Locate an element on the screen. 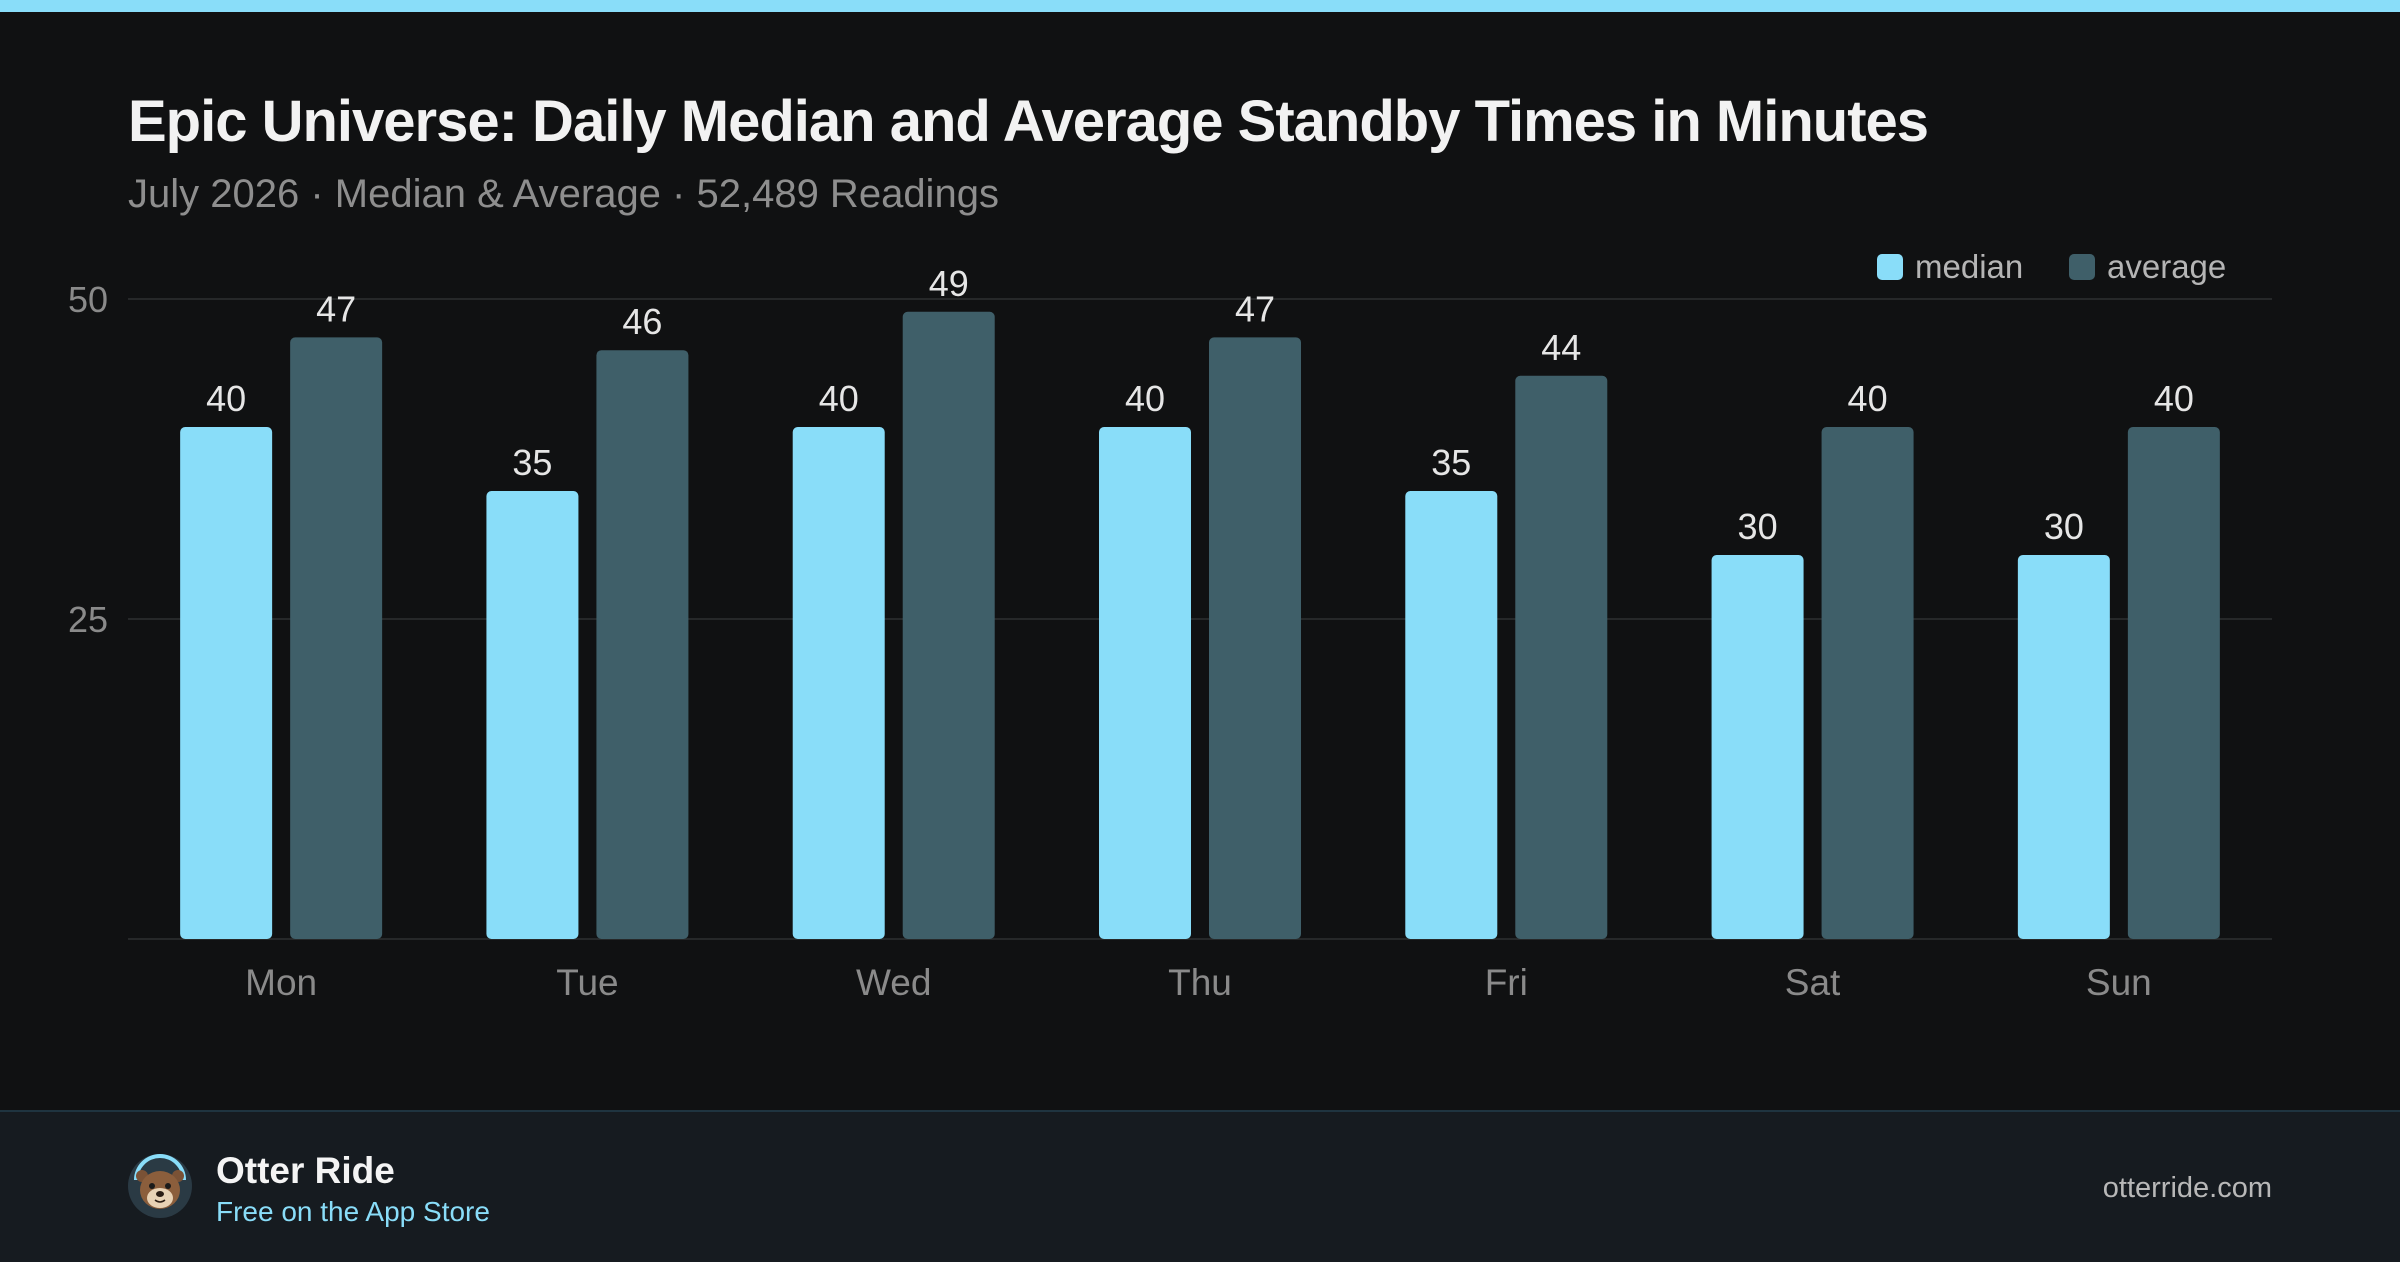 Image resolution: width=2400 pixels, height=1262 pixels. bar-median-fri is located at coordinates (1451, 715).